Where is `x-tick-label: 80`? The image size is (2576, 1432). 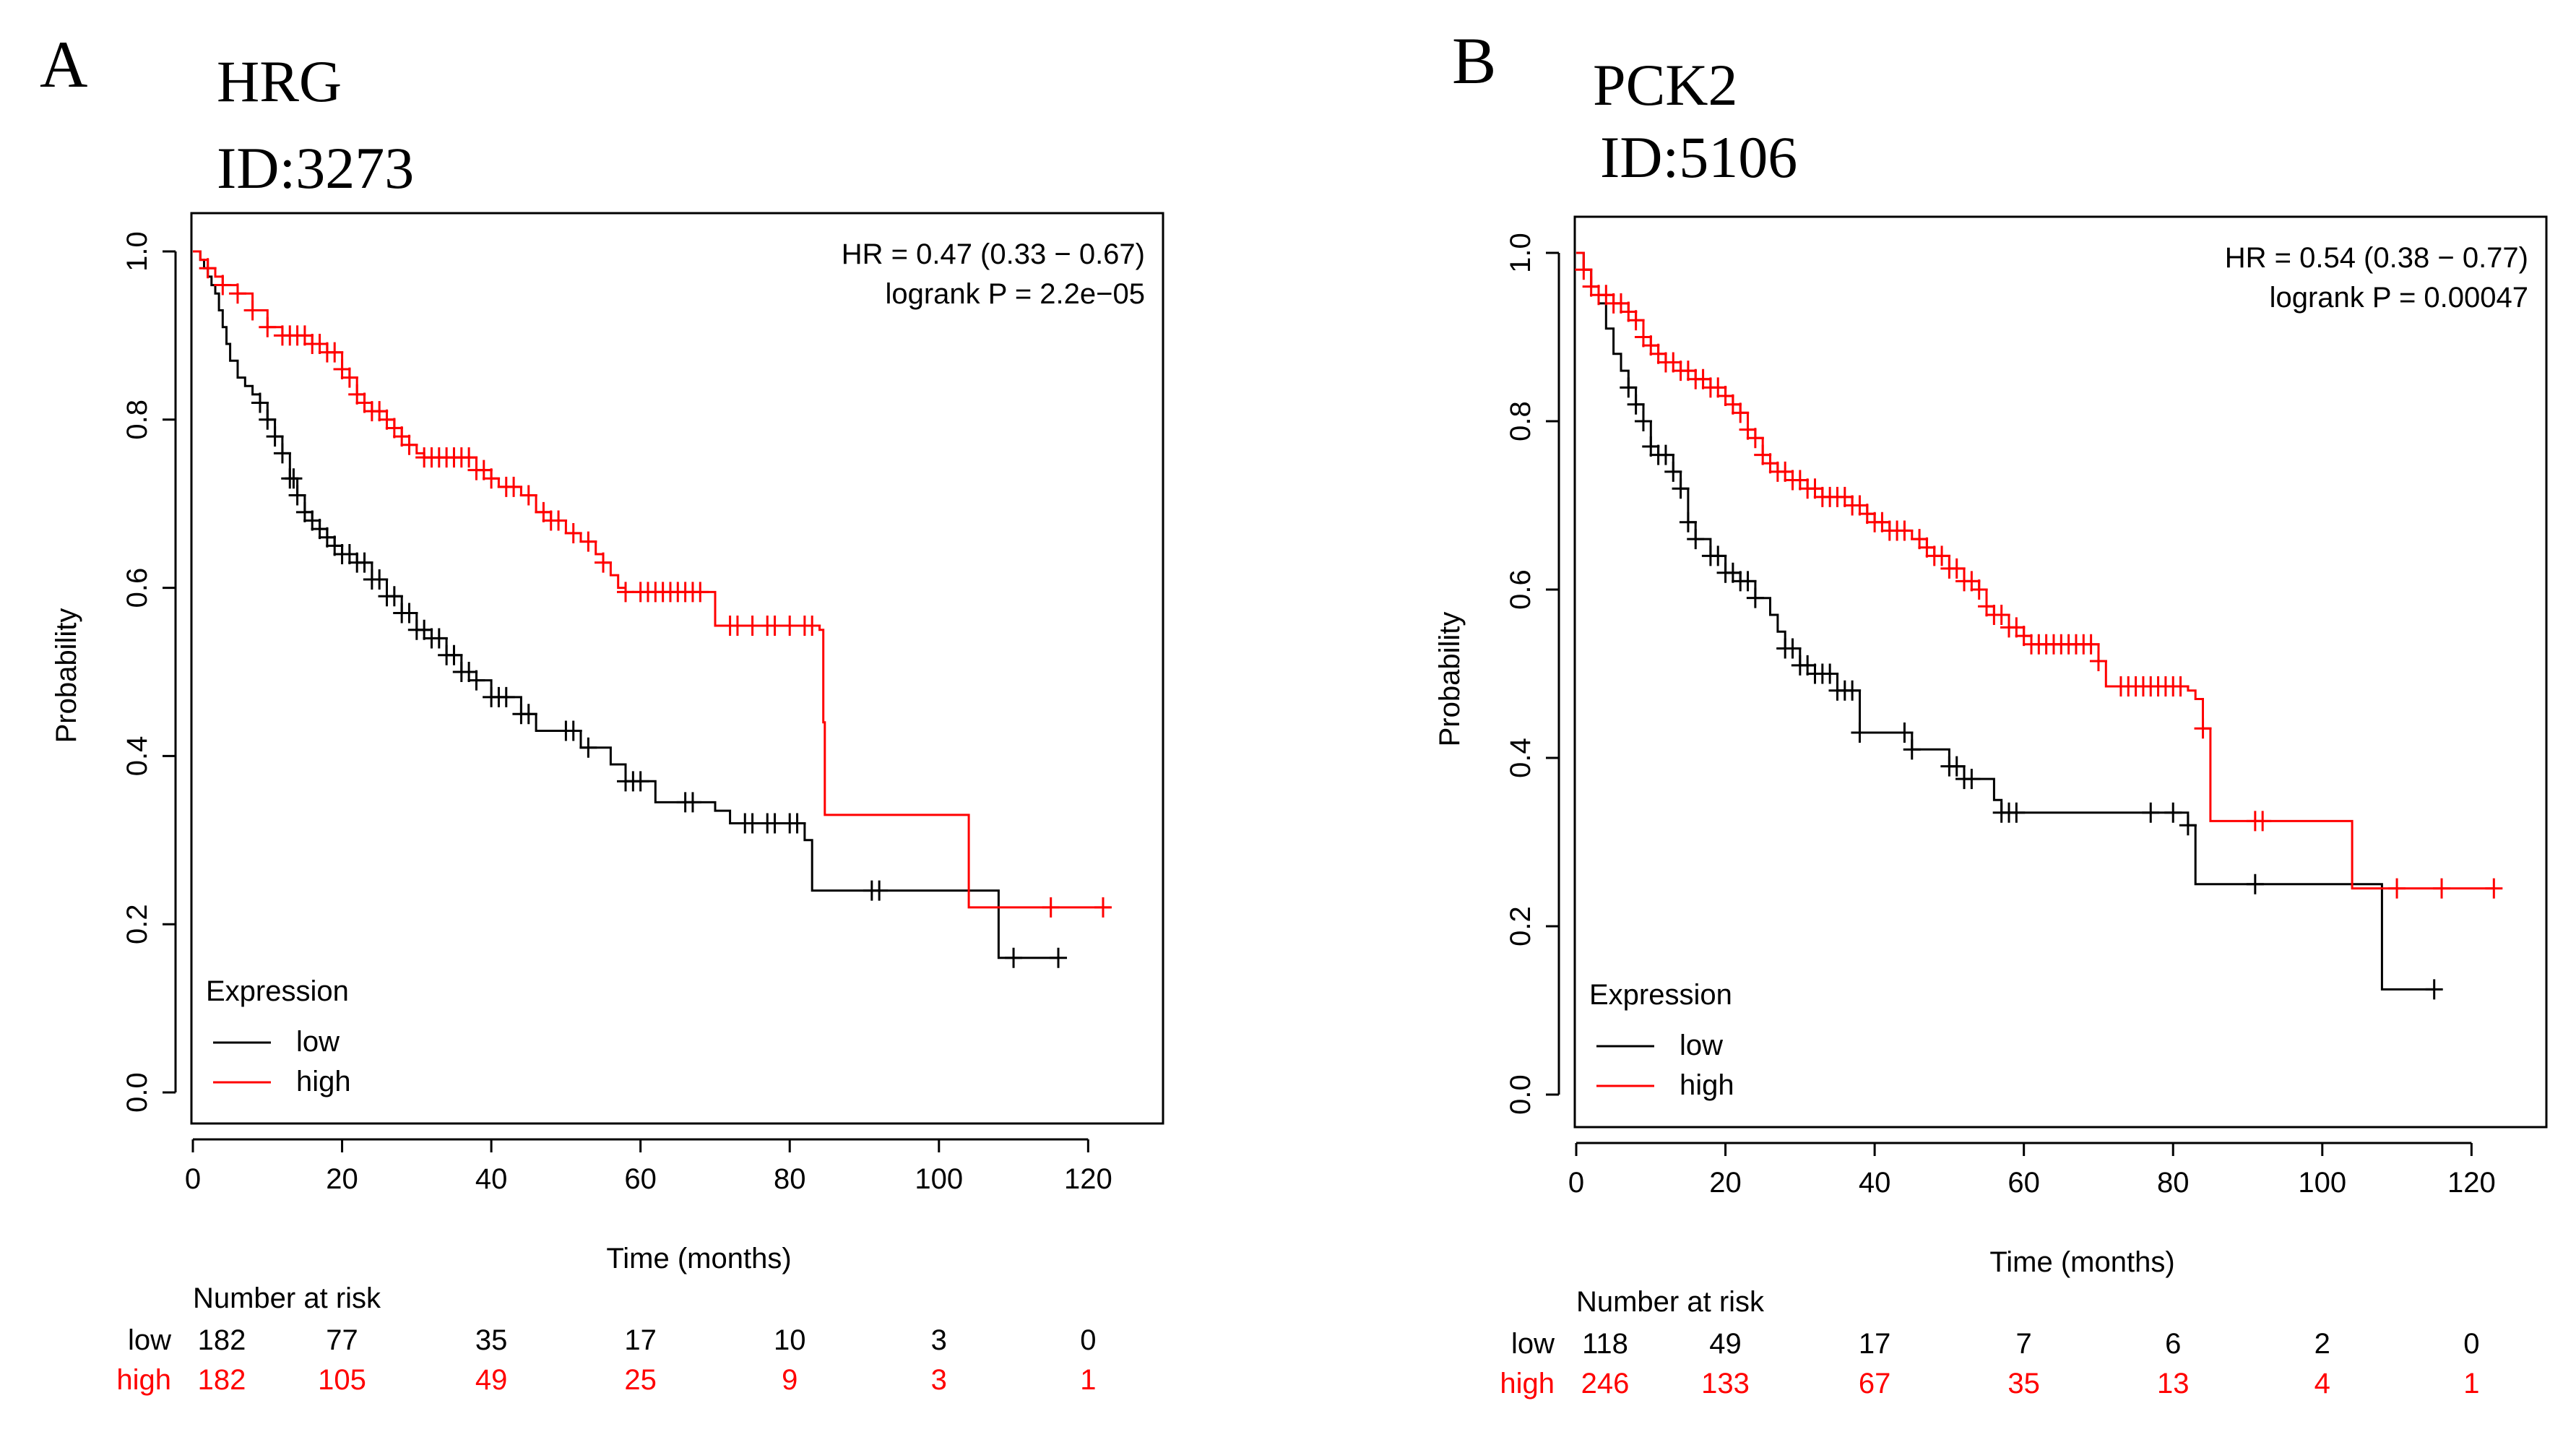 x-tick-label: 80 is located at coordinates (790, 1179).